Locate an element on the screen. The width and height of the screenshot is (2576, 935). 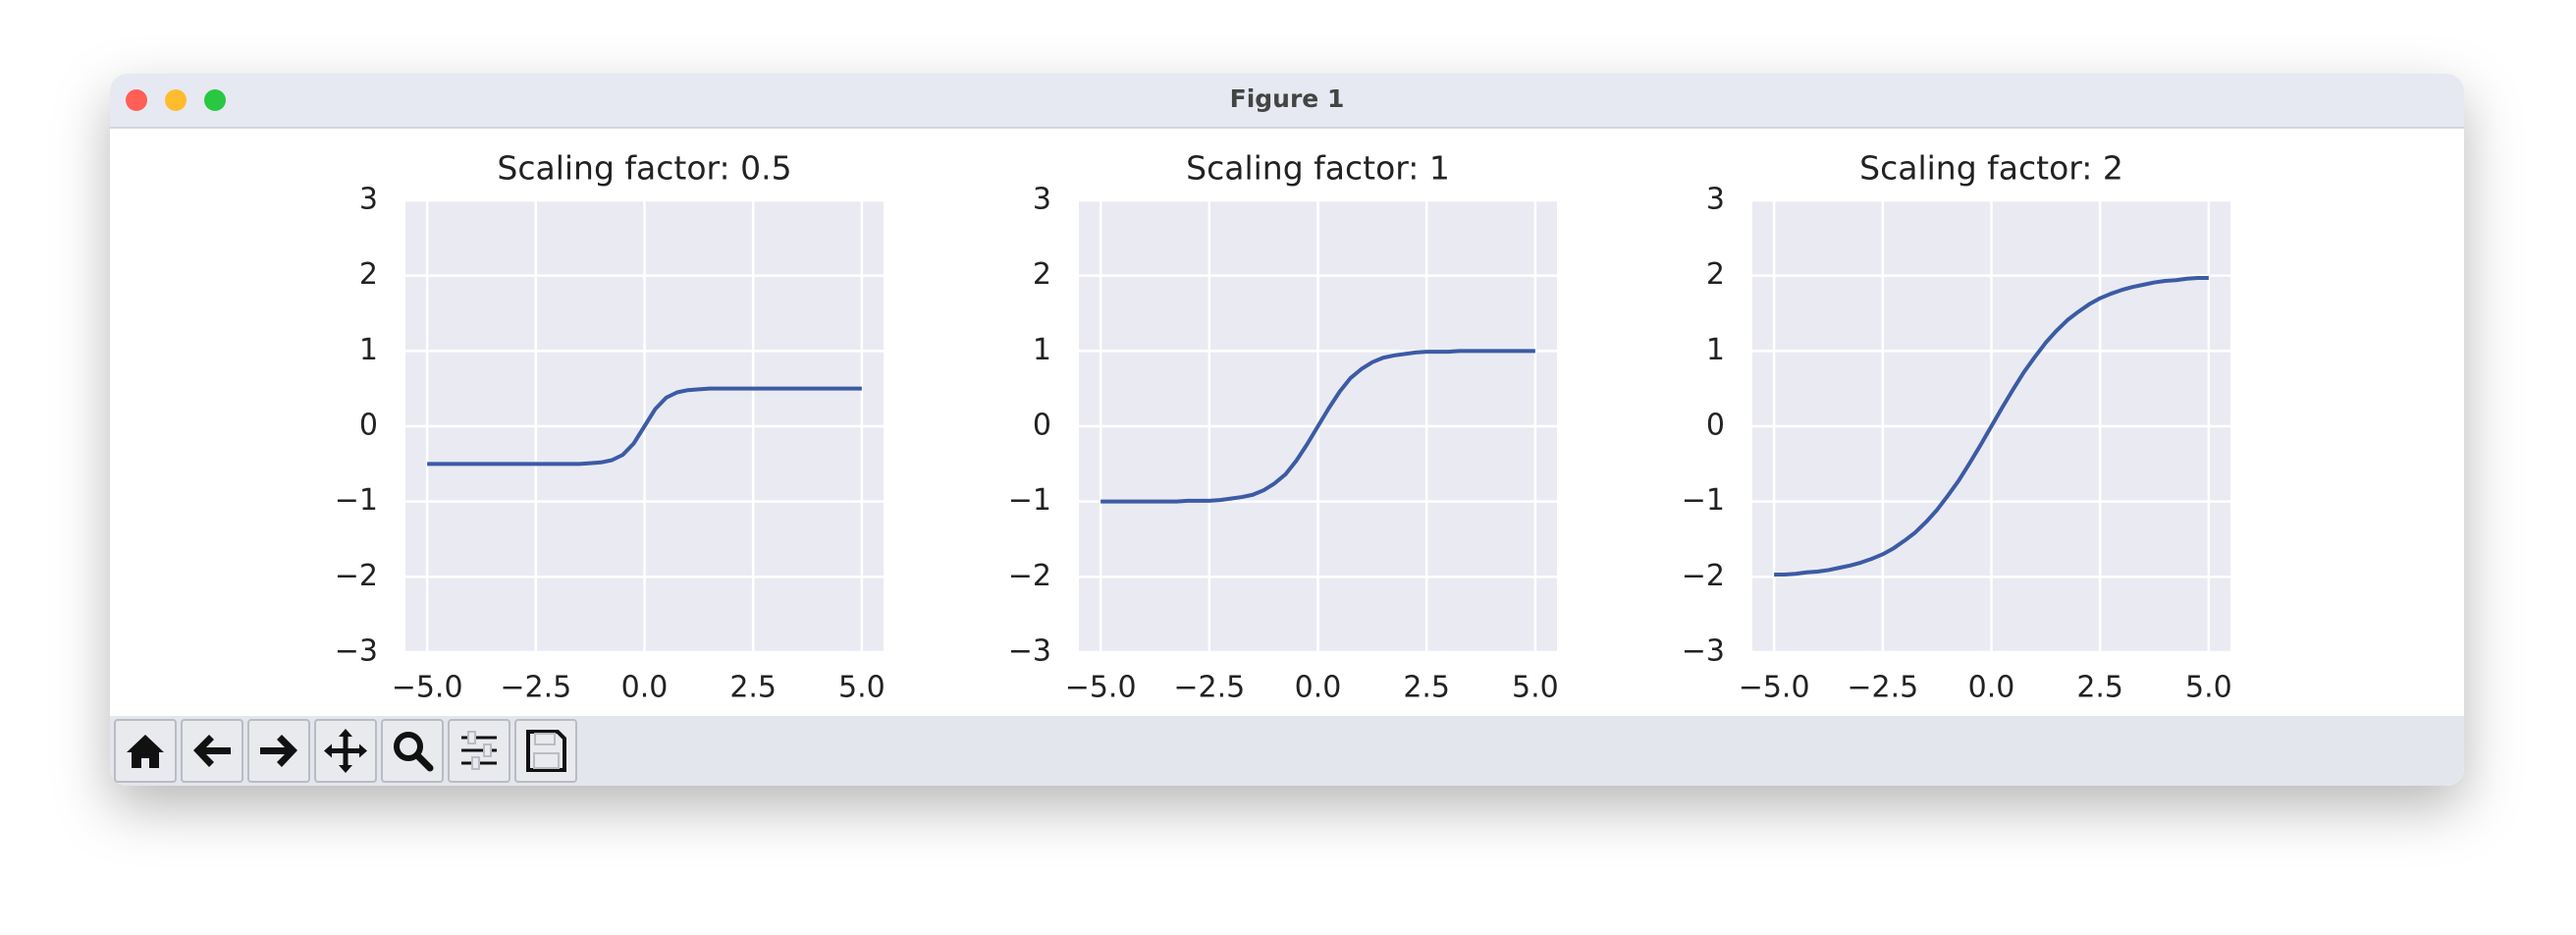
toolbar-buttons is located at coordinates (345, 751).